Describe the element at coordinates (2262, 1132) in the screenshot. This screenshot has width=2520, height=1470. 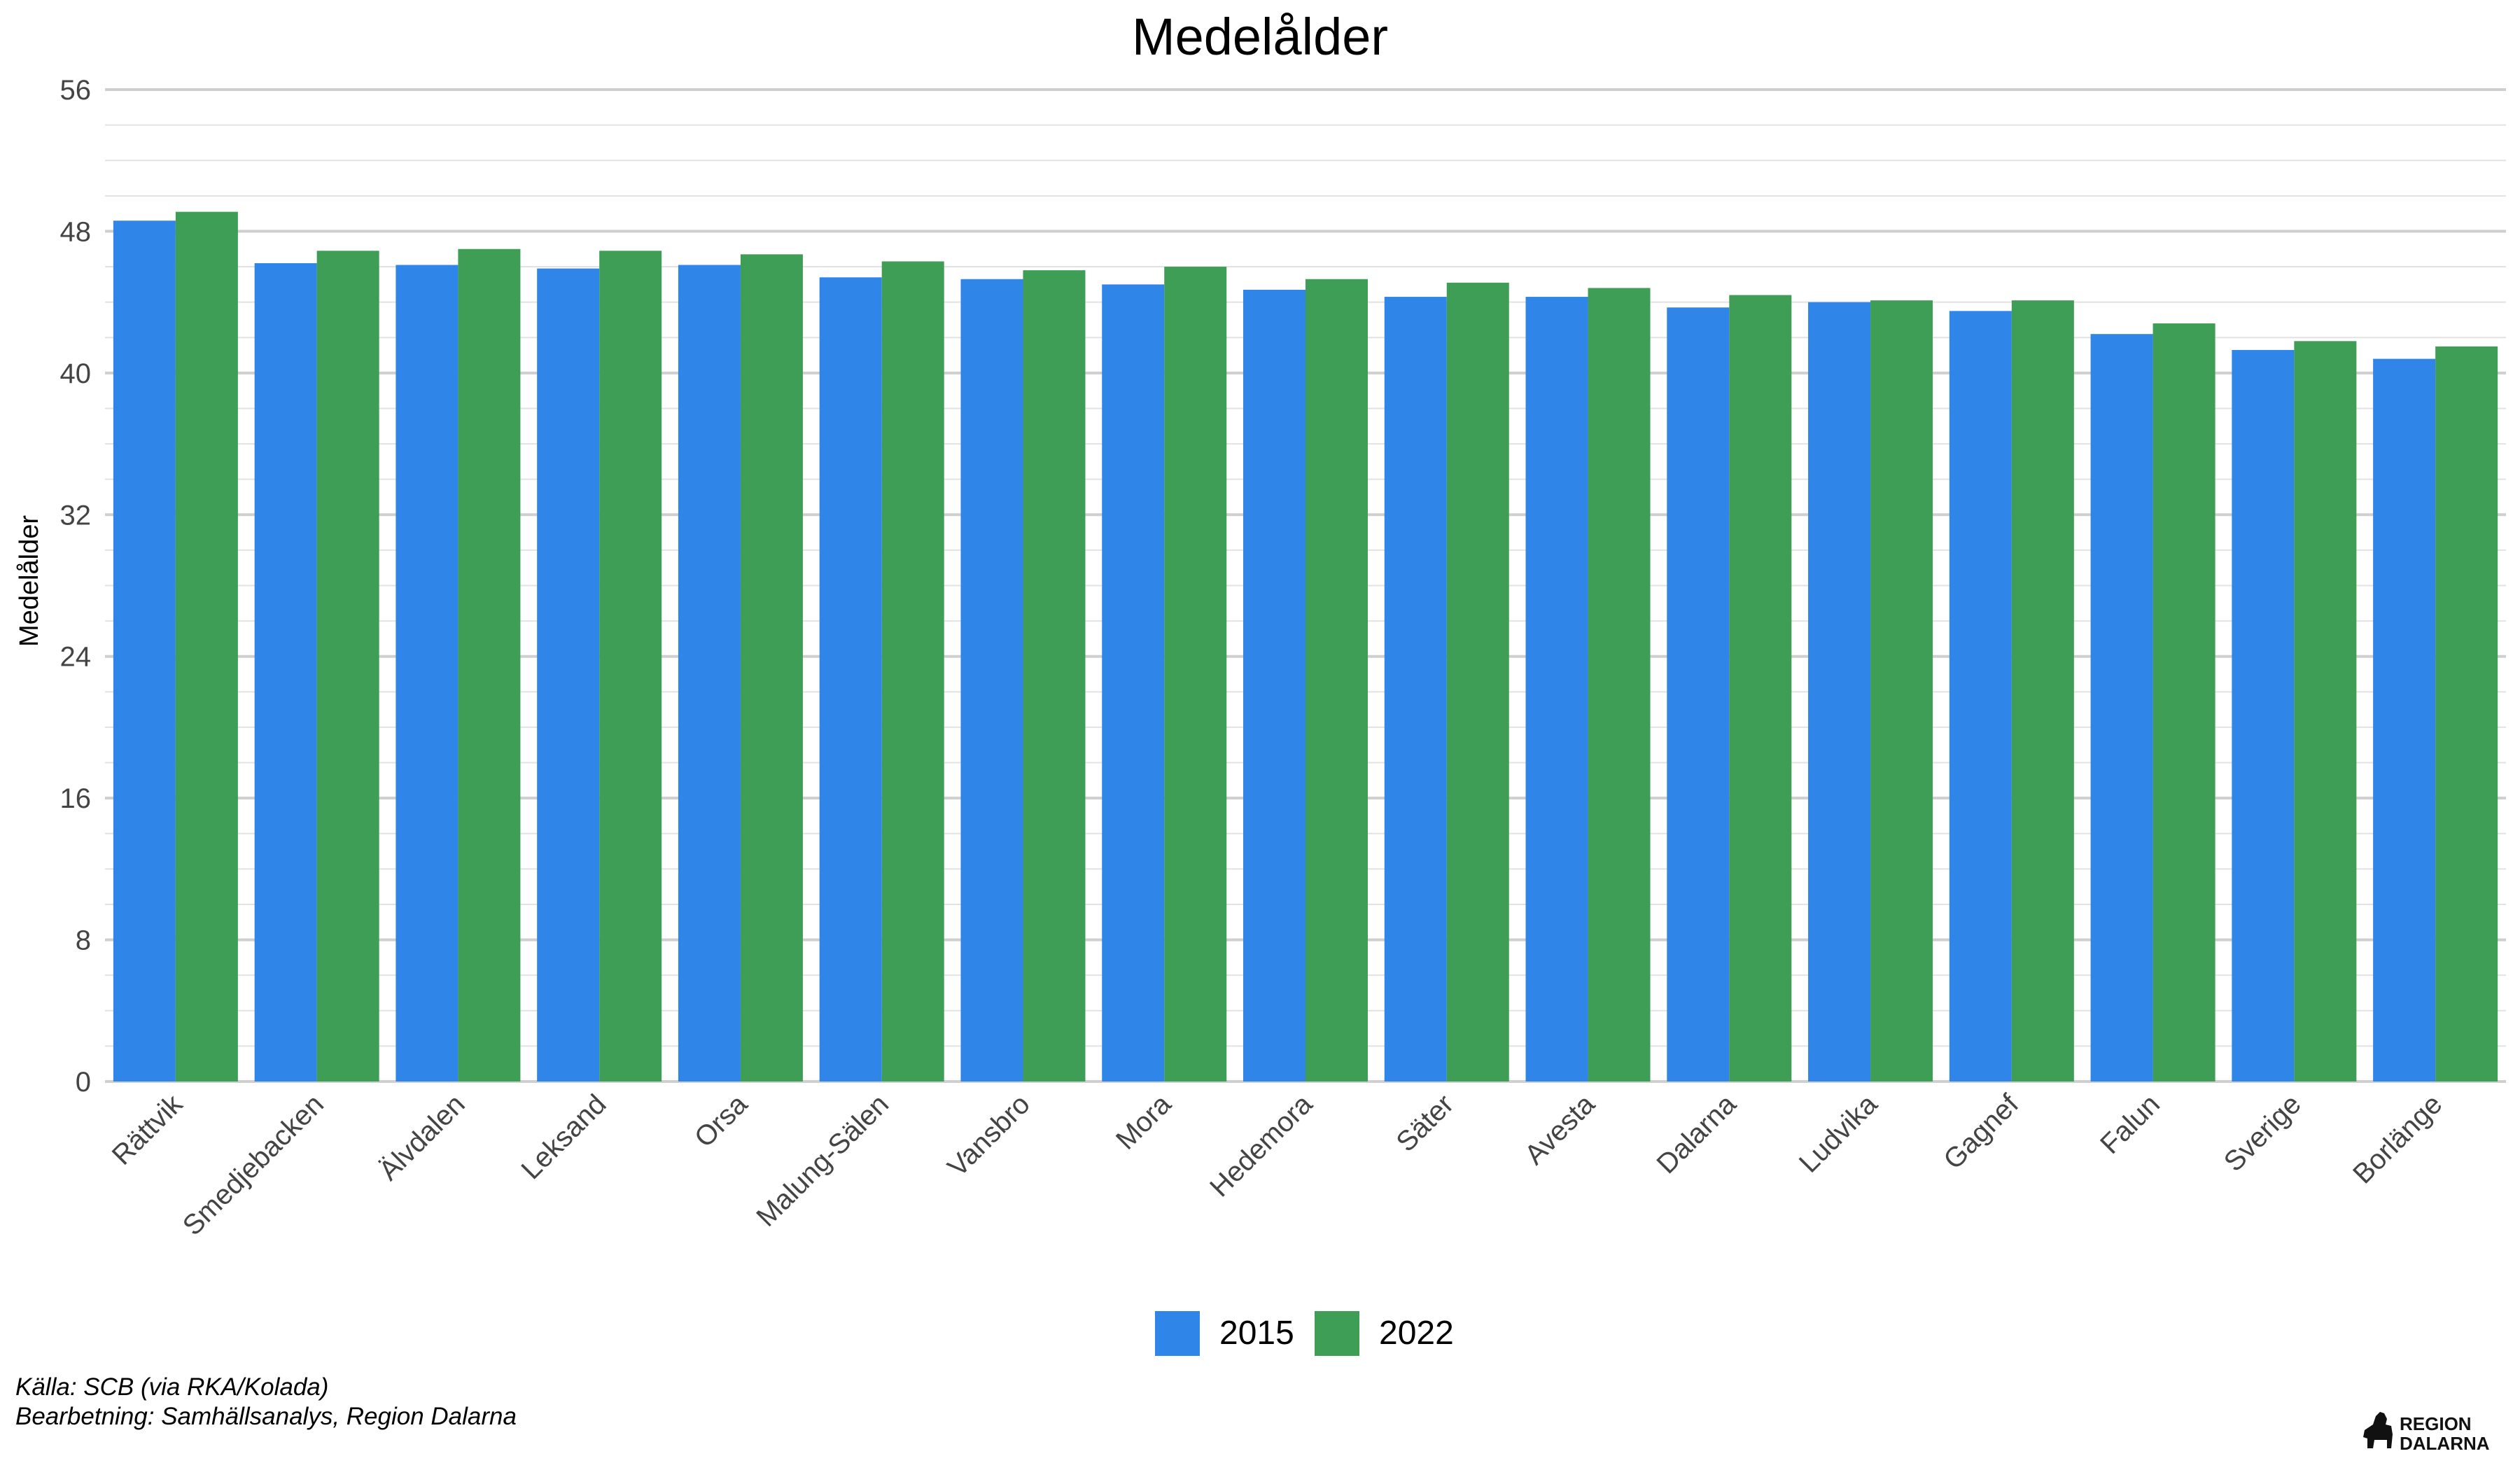
I see `x-tick-label: Sverige` at that location.